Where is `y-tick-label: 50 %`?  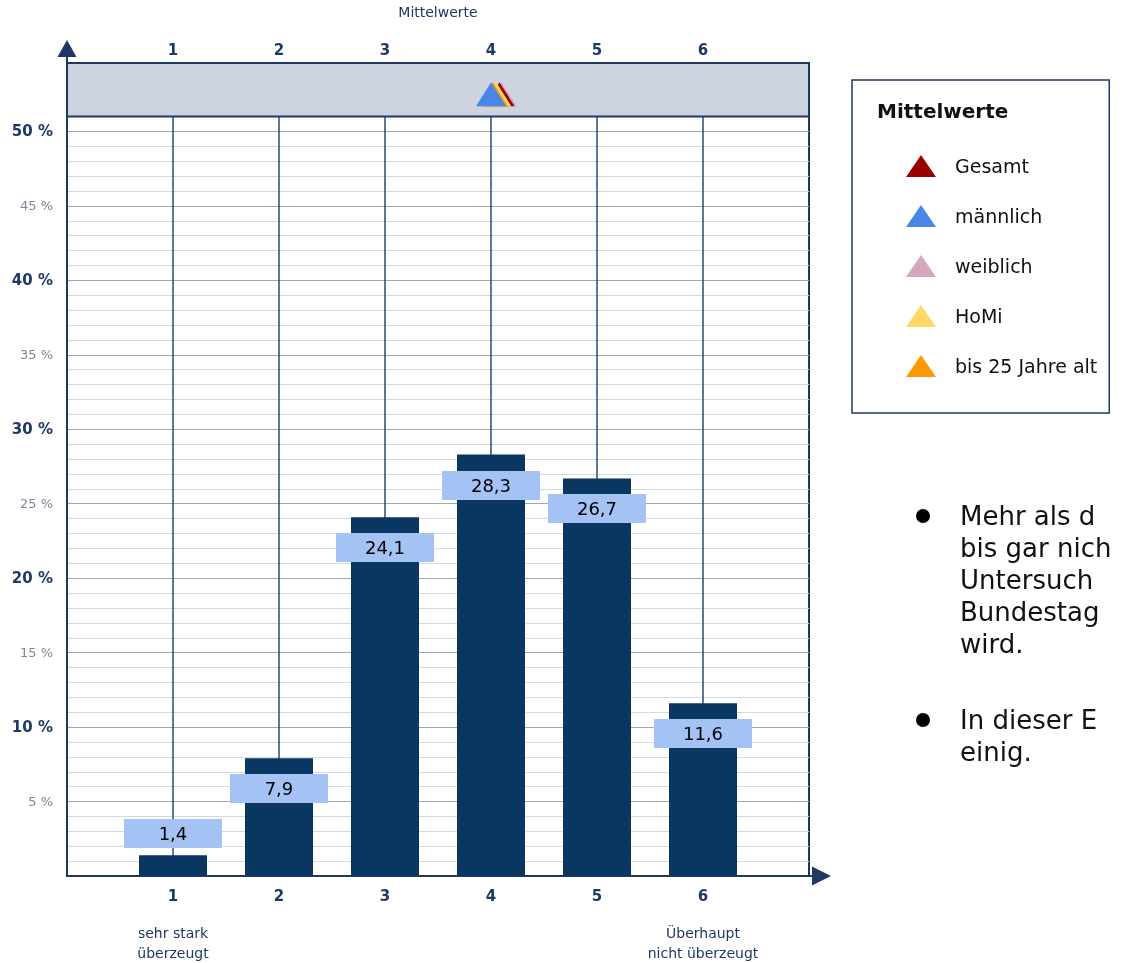 y-tick-label: 50 % is located at coordinates (32, 131).